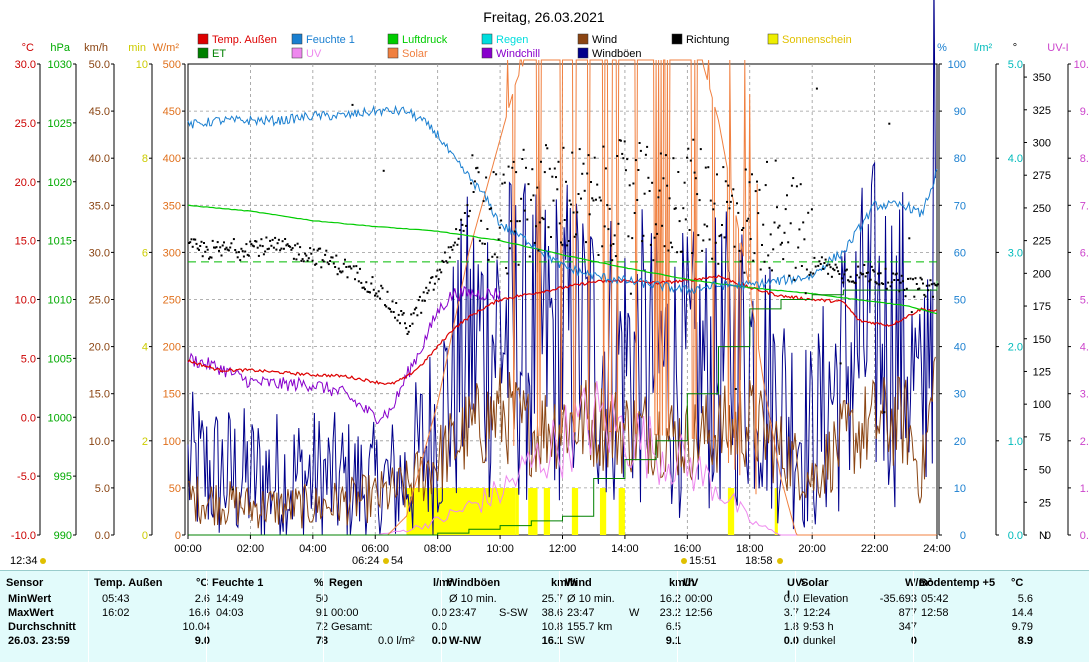 The image size is (1089, 662). What do you see at coordinates (826, 599) in the screenshot?
I see `table-cell: Elevation` at bounding box center [826, 599].